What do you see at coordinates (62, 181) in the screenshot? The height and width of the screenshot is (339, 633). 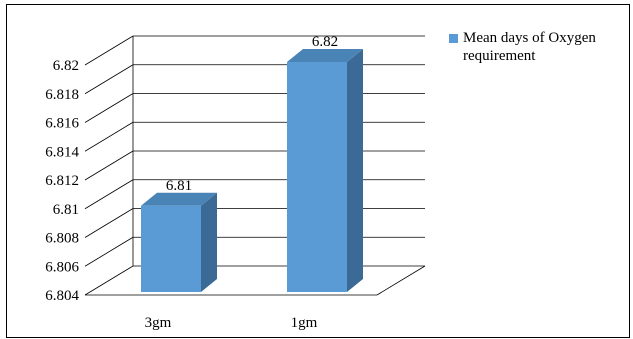 I see `y-tick-label: 6.812` at bounding box center [62, 181].